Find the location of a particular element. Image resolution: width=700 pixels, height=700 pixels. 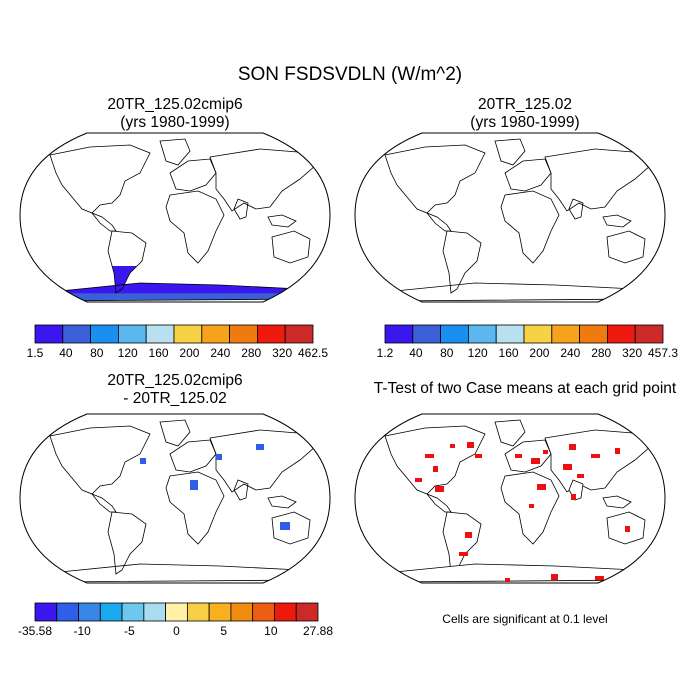

panel-1-title: 20TR_125.02cmip6 (yrs 1980-1999) is located at coordinates (175, 114).